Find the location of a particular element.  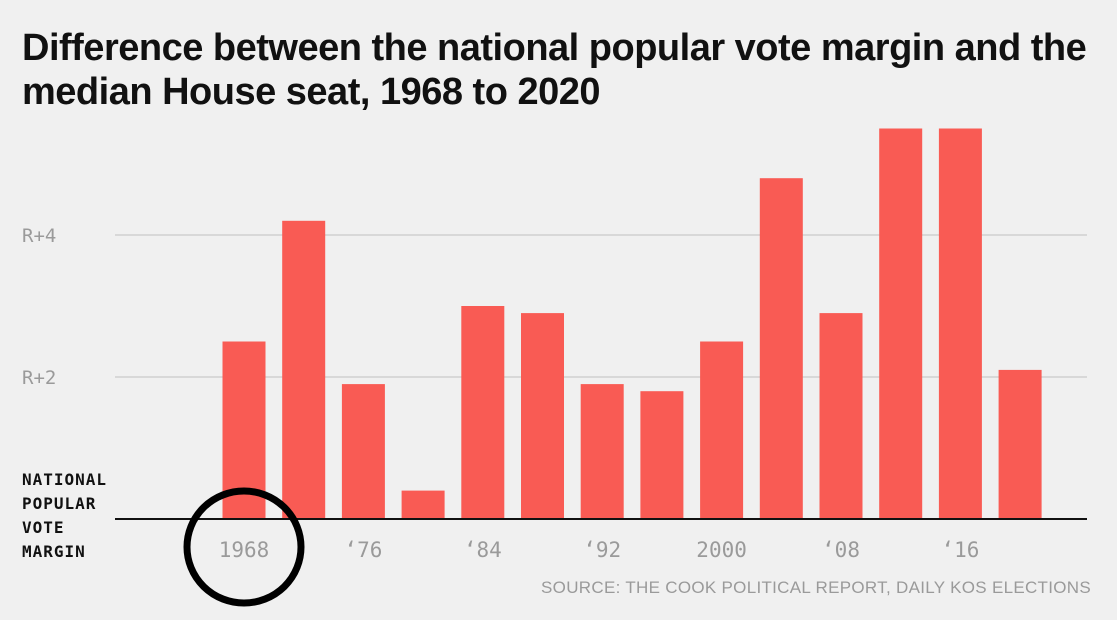

x-tick-label: 1968 is located at coordinates (244, 550).